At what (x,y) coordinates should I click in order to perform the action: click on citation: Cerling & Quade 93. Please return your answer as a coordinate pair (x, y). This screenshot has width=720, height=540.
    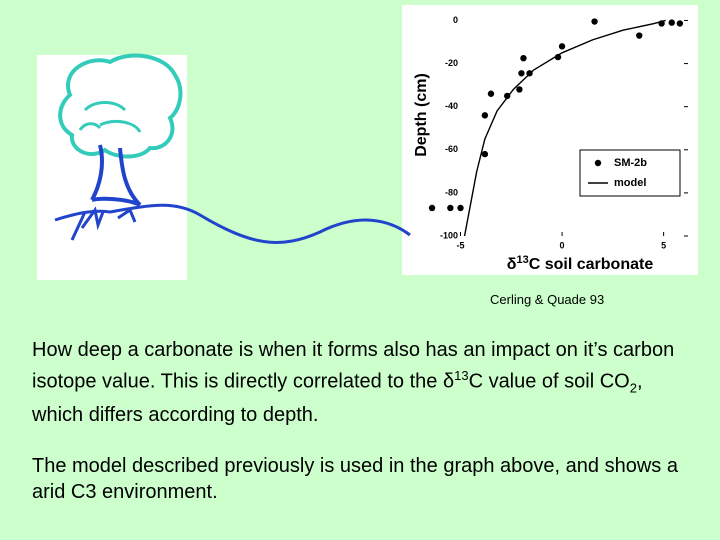
    Looking at the image, I should click on (547, 299).